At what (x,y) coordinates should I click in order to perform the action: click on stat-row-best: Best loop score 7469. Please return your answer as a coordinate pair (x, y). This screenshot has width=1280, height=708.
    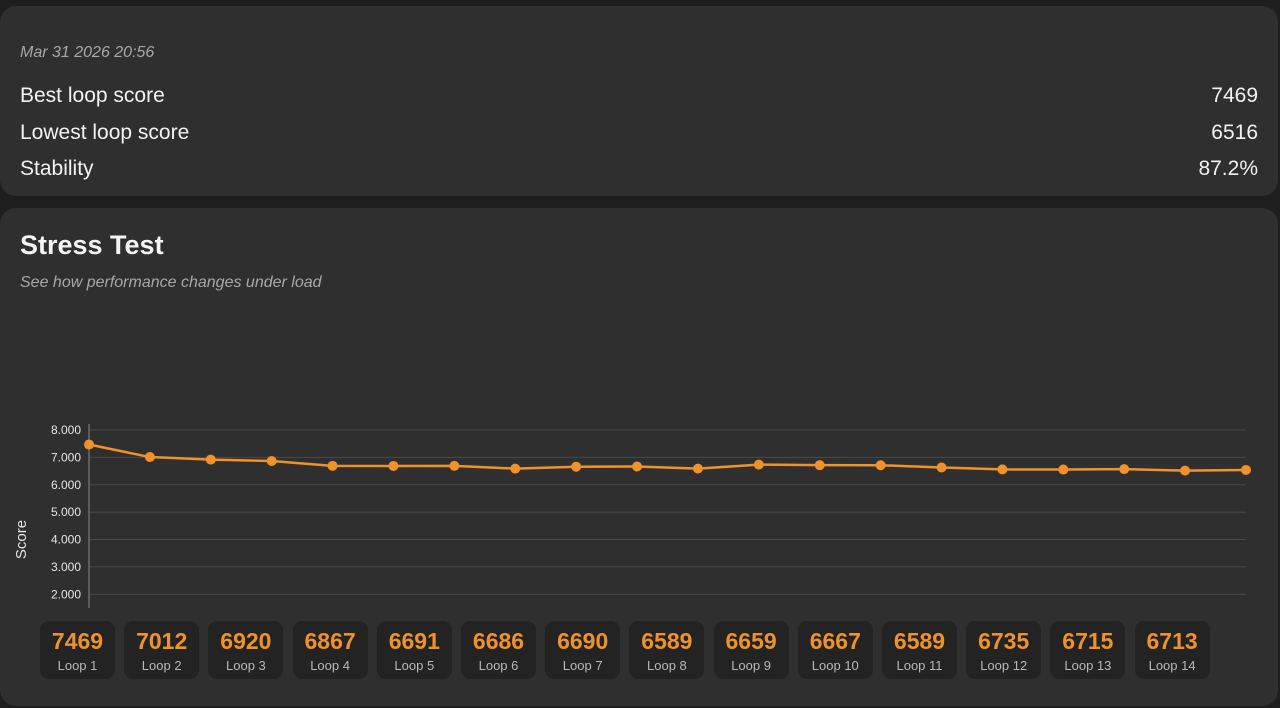
    Looking at the image, I should click on (639, 98).